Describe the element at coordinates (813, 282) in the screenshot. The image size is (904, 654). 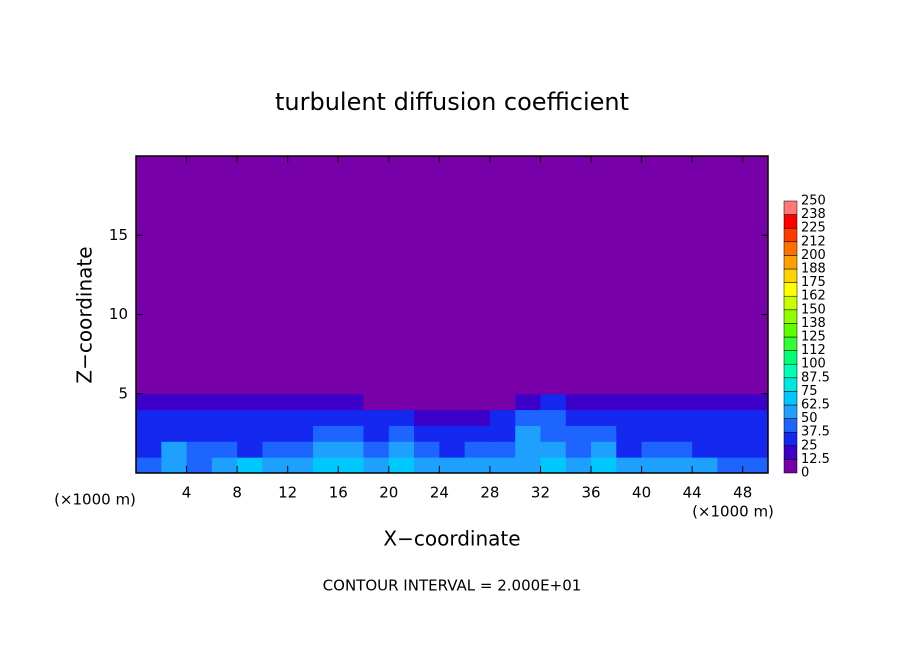
I see `colorbar-label: 175` at that location.